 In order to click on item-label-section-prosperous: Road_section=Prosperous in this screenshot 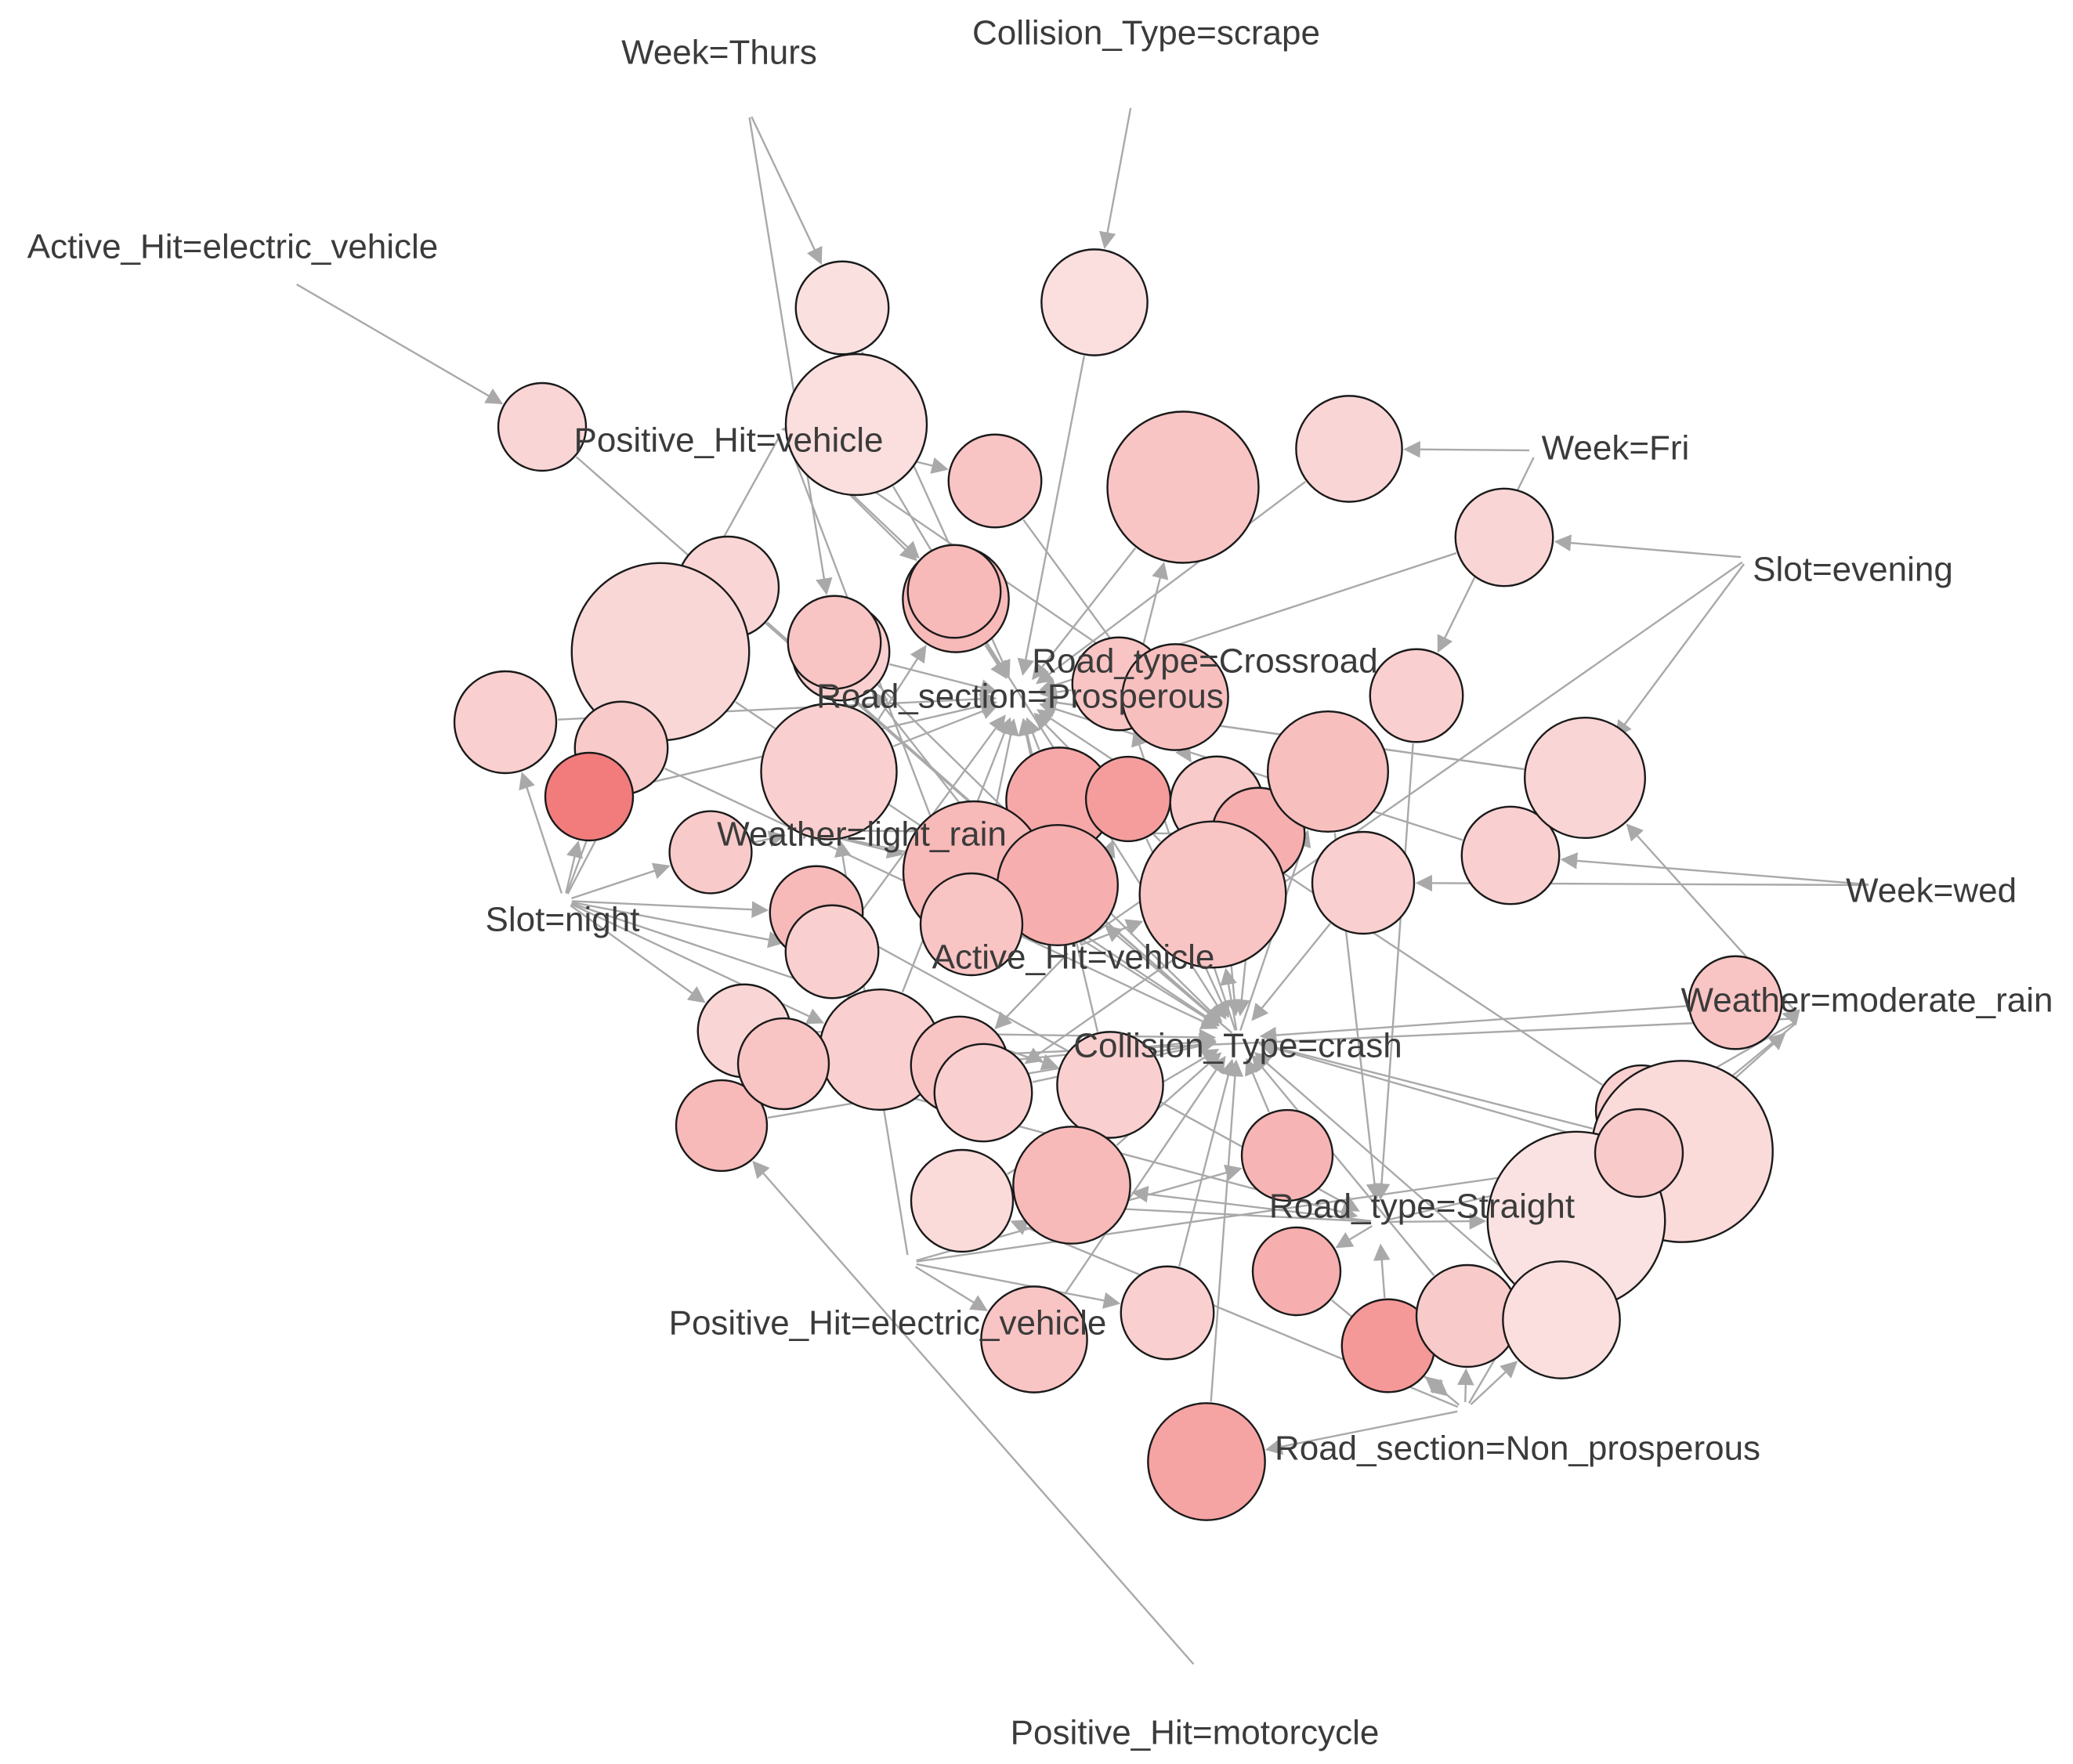, I will do `click(1020, 697)`.